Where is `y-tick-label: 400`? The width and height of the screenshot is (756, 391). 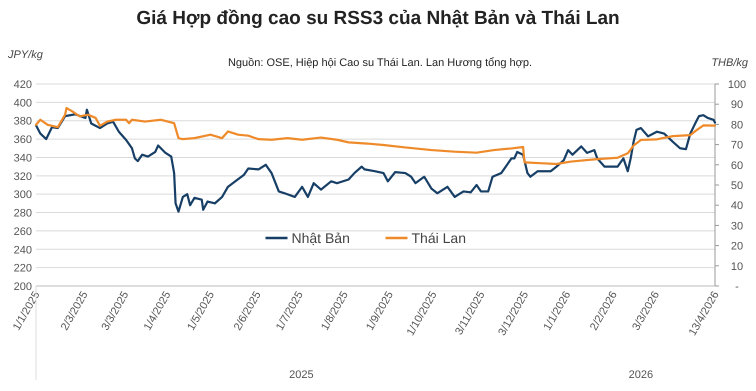 y-tick-label: 400 is located at coordinates (23, 103).